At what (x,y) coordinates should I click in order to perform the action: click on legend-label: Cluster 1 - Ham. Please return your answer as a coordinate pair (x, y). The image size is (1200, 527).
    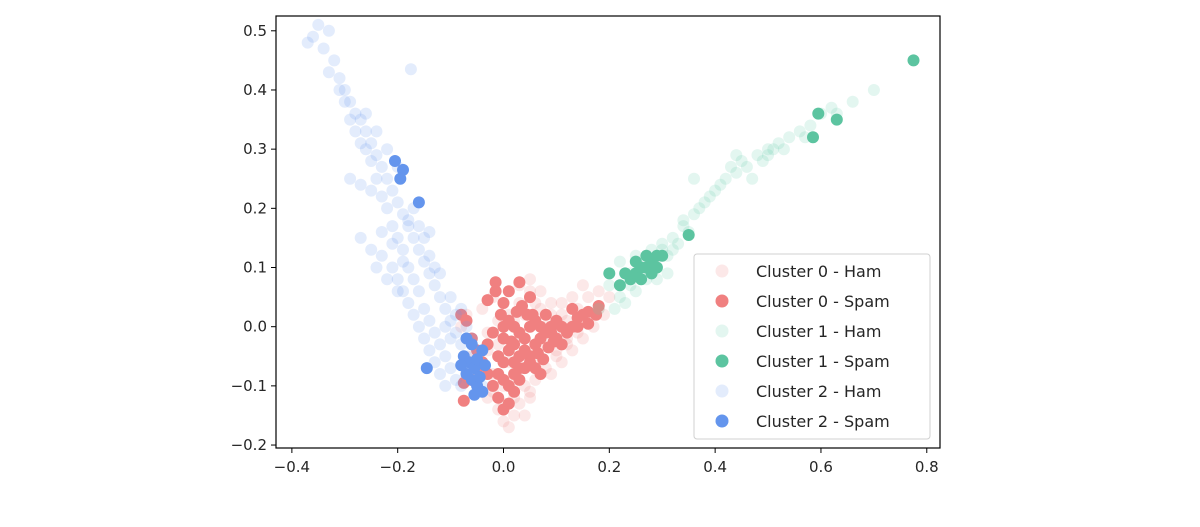
    Looking at the image, I should click on (818, 331).